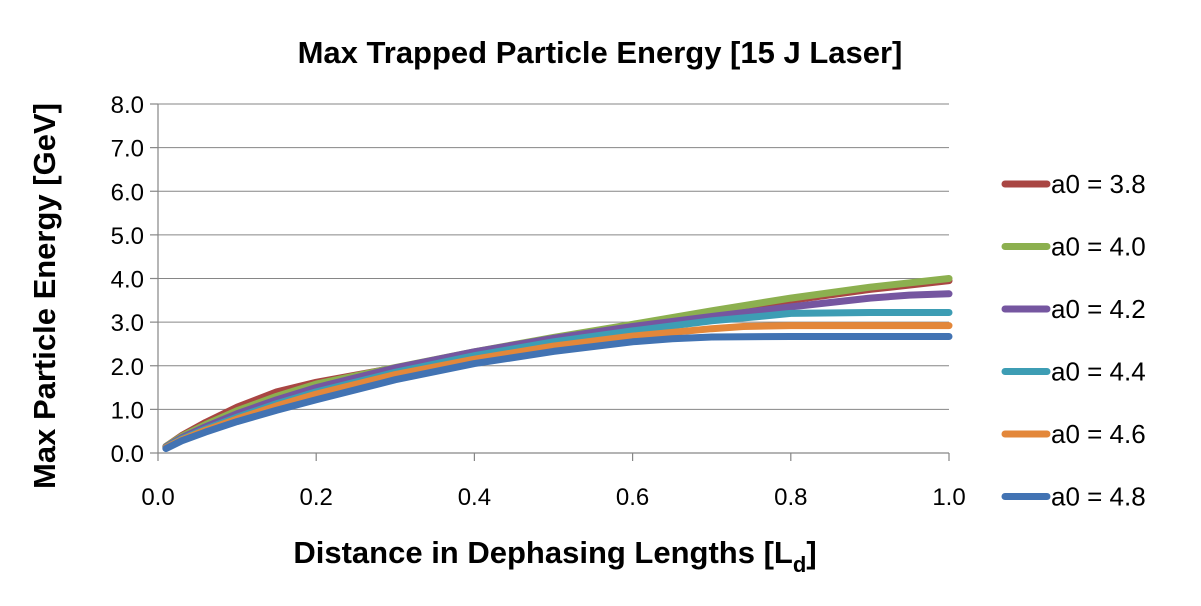 The width and height of the screenshot is (1201, 606). What do you see at coordinates (127, 280) in the screenshot?
I see `y-tick-label-4: 4.0` at bounding box center [127, 280].